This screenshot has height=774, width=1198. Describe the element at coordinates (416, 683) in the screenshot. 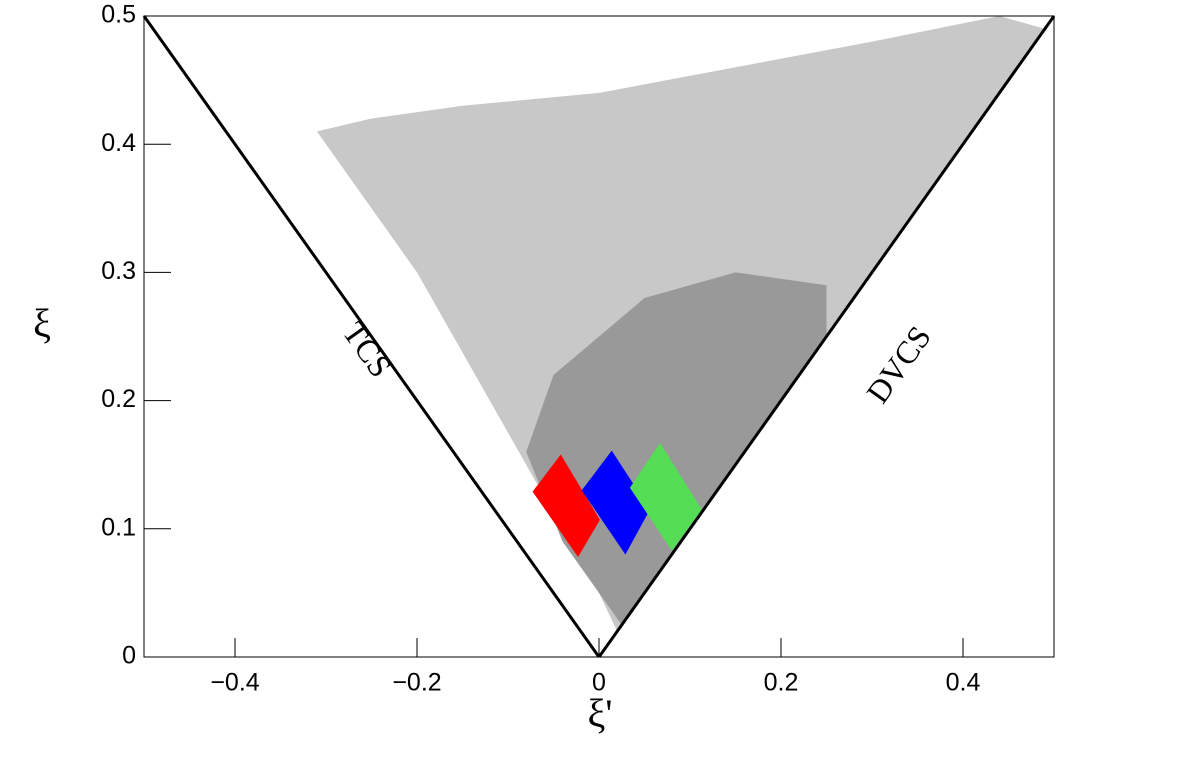

I see `x-tick-label: −0.2` at that location.